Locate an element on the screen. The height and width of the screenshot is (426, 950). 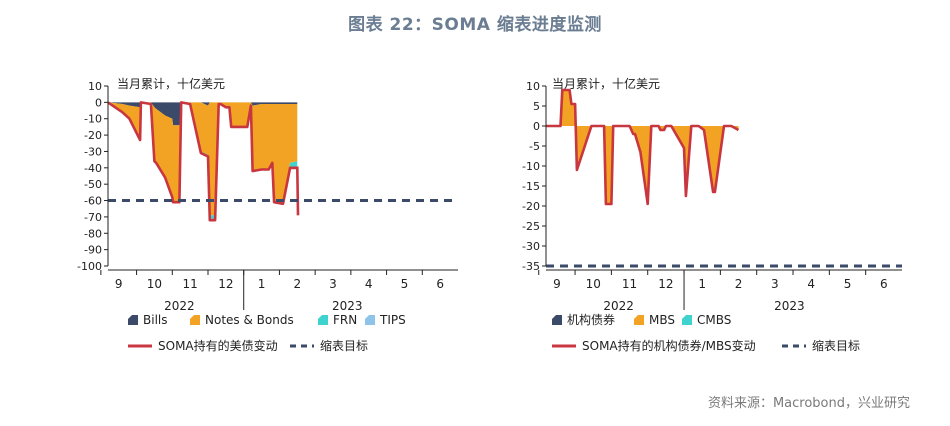
mbs-unit-label: 当月累计，十亿美元 is located at coordinates (606, 83).